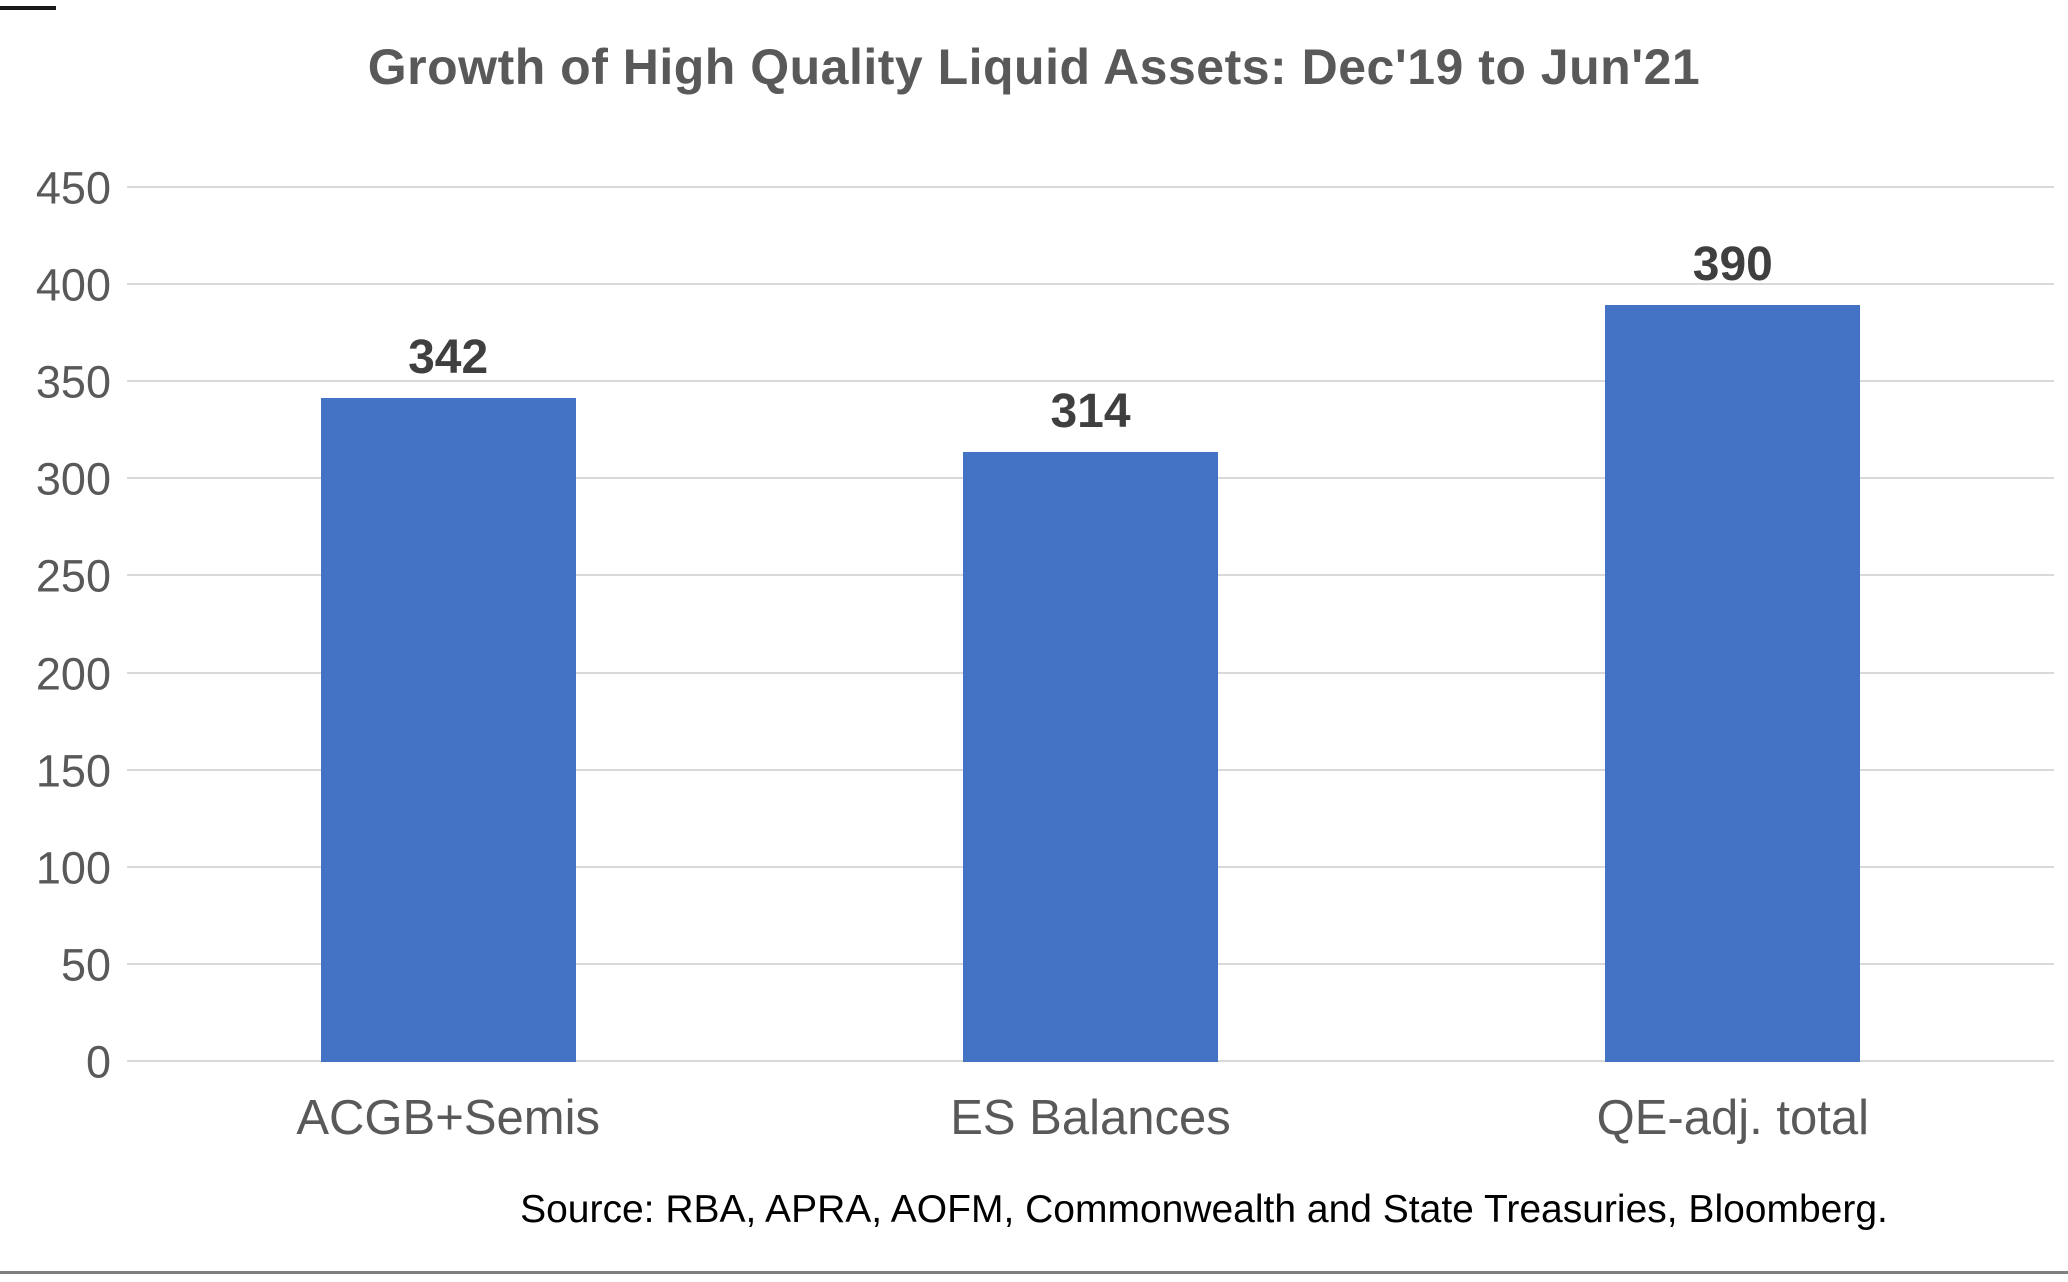 This screenshot has width=2068, height=1282. What do you see at coordinates (85, 965) in the screenshot?
I see `y-tick-label: 50` at bounding box center [85, 965].